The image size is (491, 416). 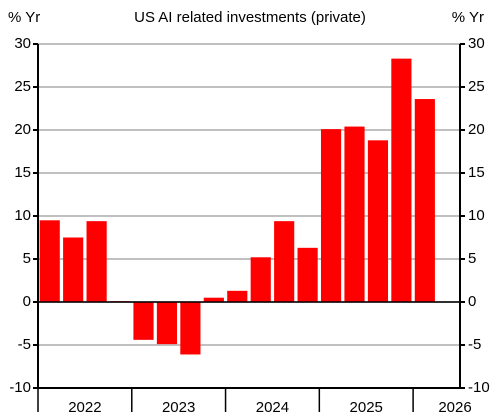 What do you see at coordinates (366, 407) in the screenshot?
I see `x-tick-label: 2025` at bounding box center [366, 407].